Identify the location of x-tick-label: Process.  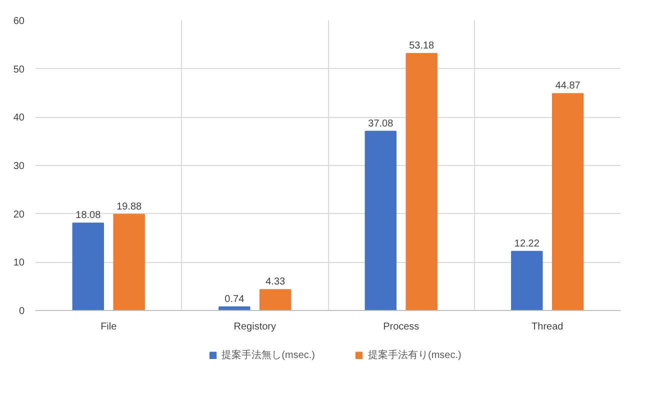
(401, 327).